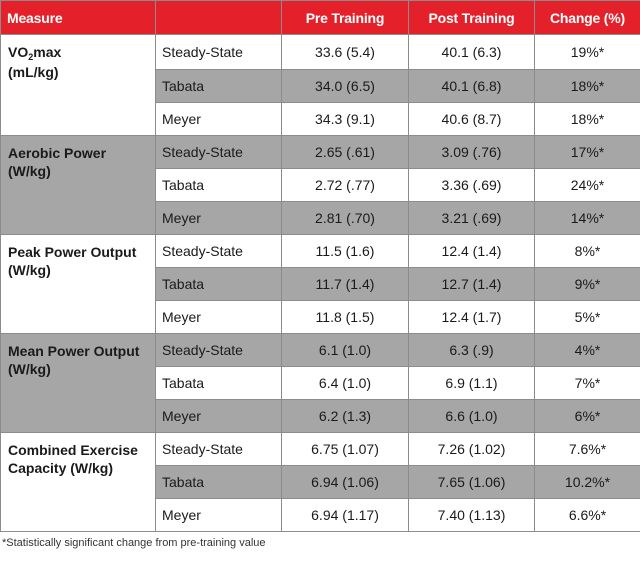 The width and height of the screenshot is (640, 568). I want to click on change-cell: 10.2%*, so click(587, 482).